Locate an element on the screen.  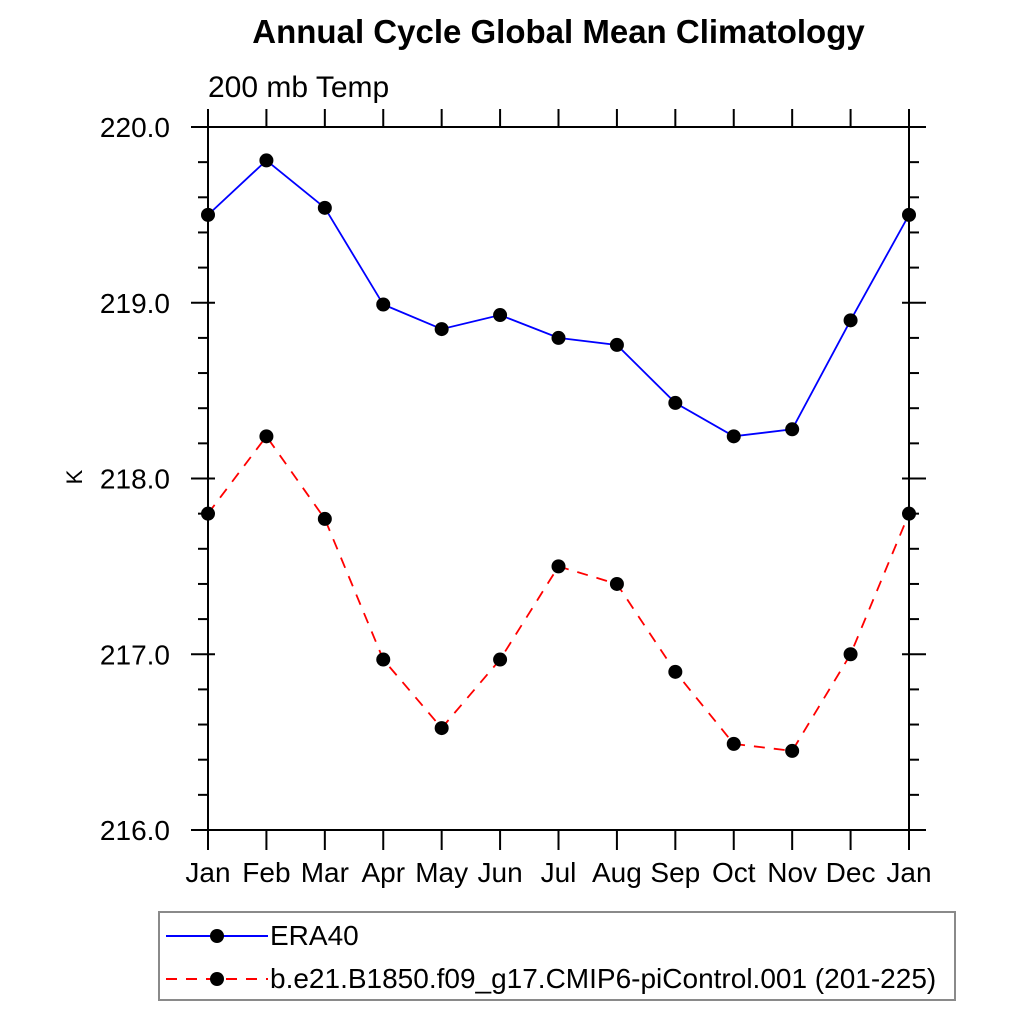
legend-entry-era40: ERA40 is located at coordinates (262, 936).